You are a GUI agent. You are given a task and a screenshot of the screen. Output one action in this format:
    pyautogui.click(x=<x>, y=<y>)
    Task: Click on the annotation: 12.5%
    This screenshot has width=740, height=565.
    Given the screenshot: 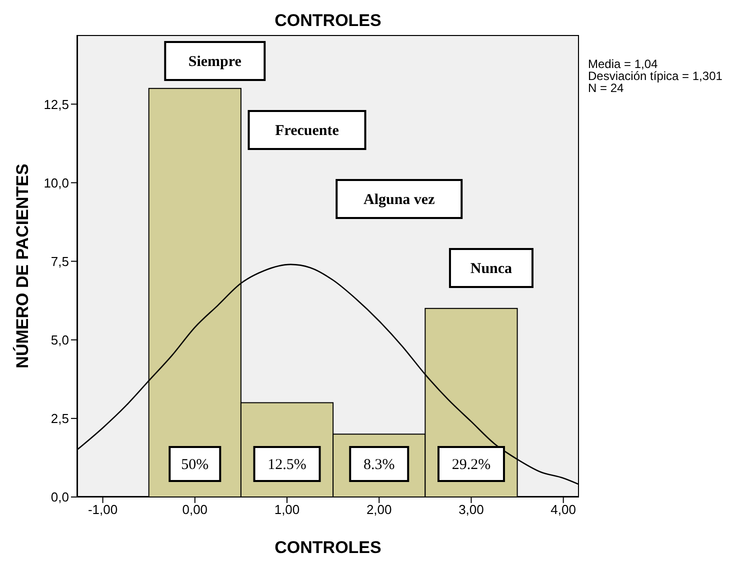 What is the action you would take?
    pyautogui.click(x=287, y=465)
    